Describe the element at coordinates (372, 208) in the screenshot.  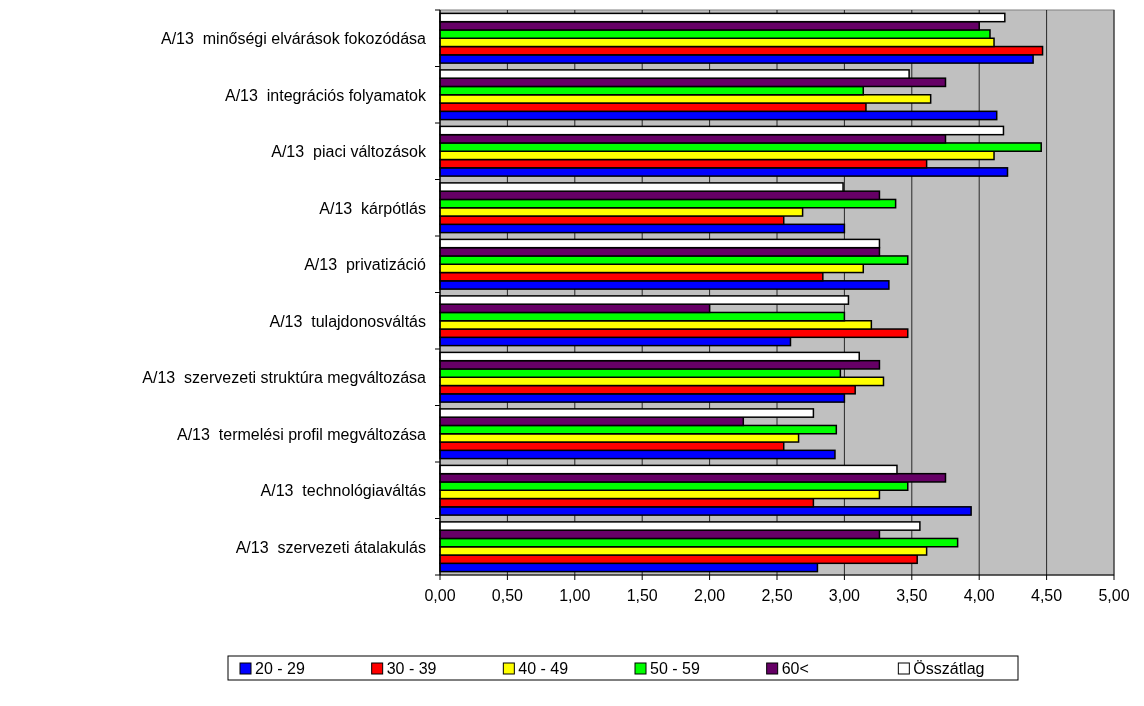
I see `y-tick-label: A/13 kárpótlás` at that location.